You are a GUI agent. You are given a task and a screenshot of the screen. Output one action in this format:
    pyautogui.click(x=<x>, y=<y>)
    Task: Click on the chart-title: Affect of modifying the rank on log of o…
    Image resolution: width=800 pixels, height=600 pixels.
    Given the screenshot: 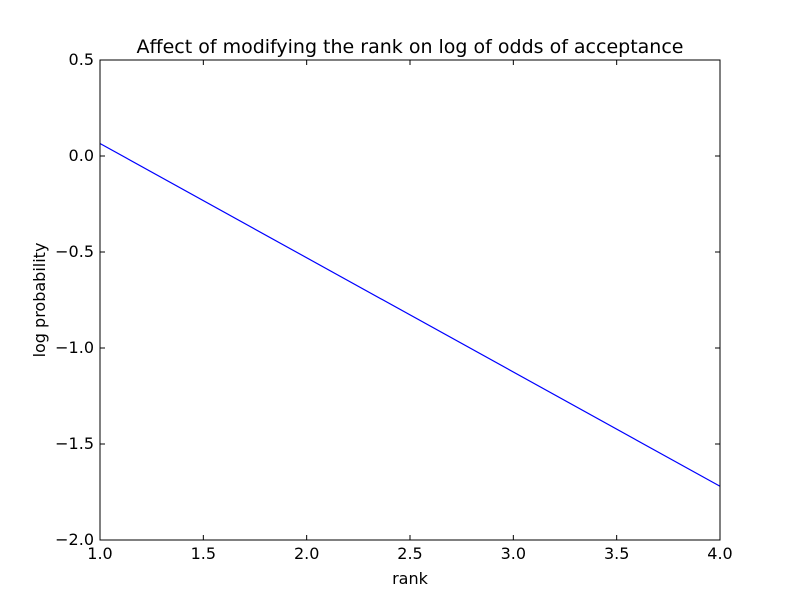 What is the action you would take?
    pyautogui.click(x=410, y=47)
    